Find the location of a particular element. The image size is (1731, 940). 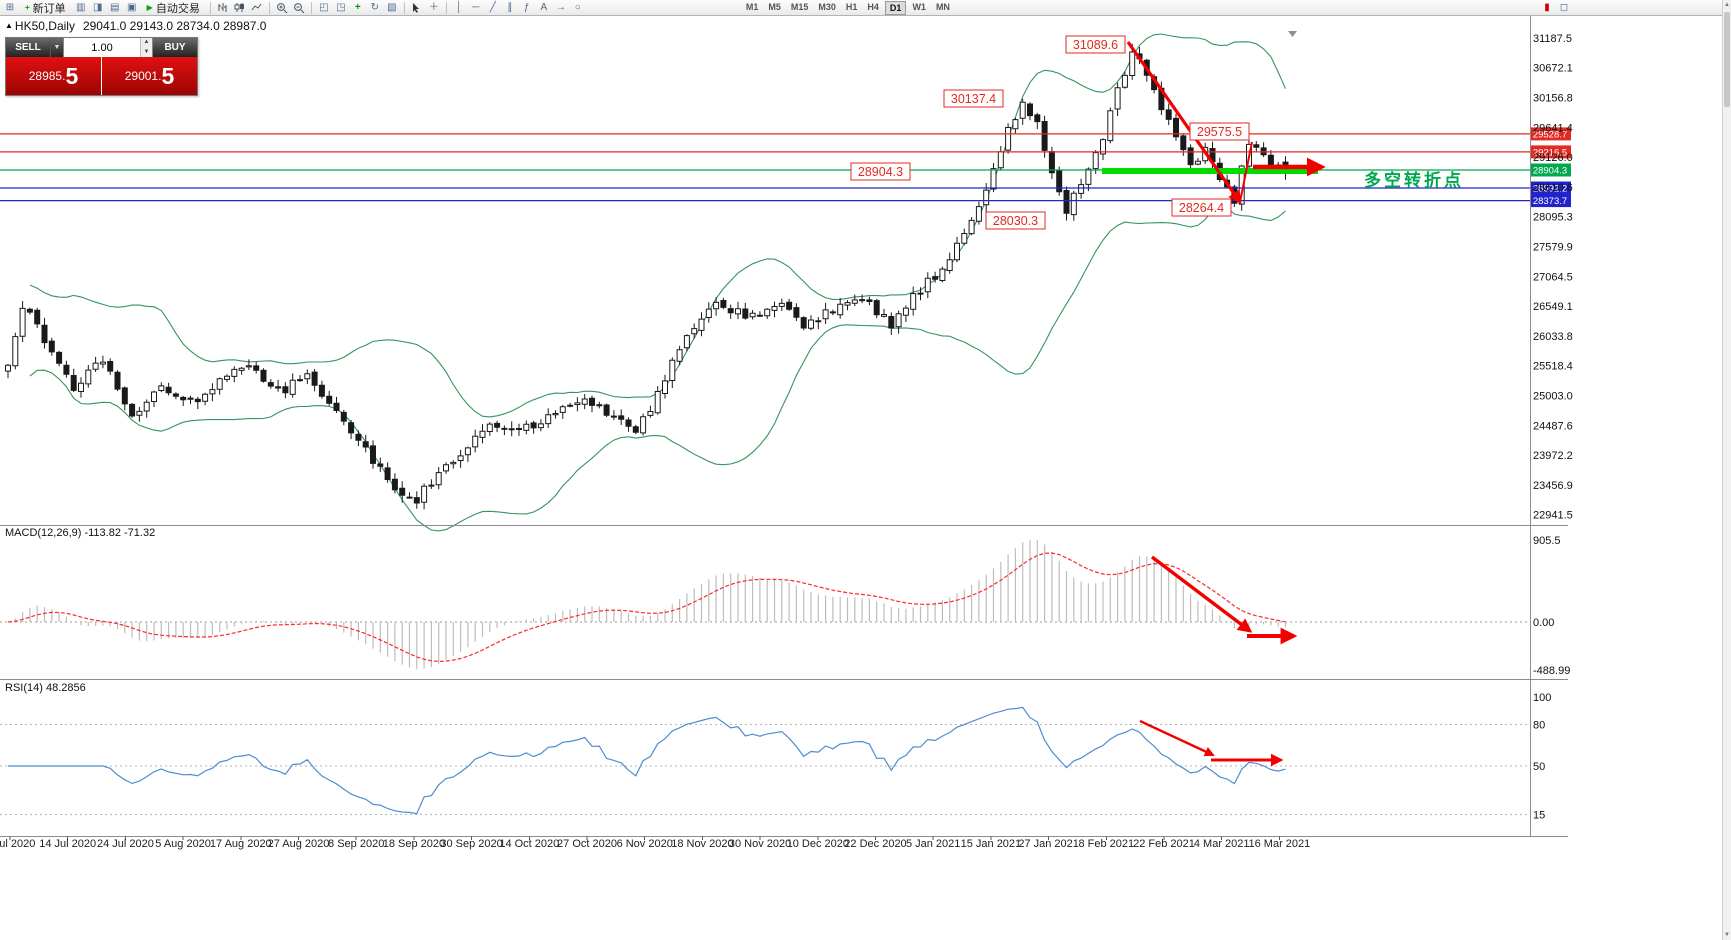

channel-tool-icon: ∥ is located at coordinates (510, 7).